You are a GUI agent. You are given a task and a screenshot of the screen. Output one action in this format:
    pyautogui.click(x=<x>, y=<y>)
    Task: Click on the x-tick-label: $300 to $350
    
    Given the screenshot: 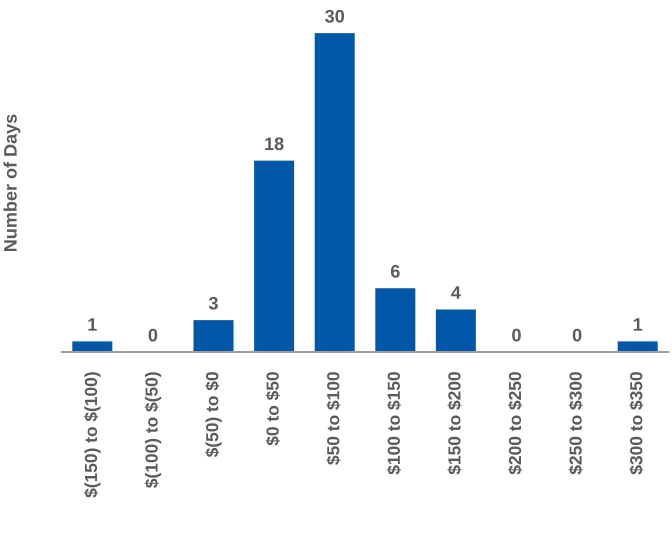 What is the action you would take?
    pyautogui.click(x=636, y=423)
    